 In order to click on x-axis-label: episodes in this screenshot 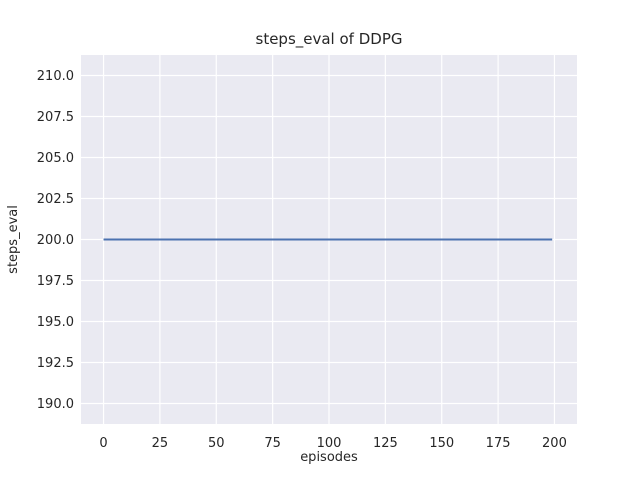, I will do `click(329, 457)`.